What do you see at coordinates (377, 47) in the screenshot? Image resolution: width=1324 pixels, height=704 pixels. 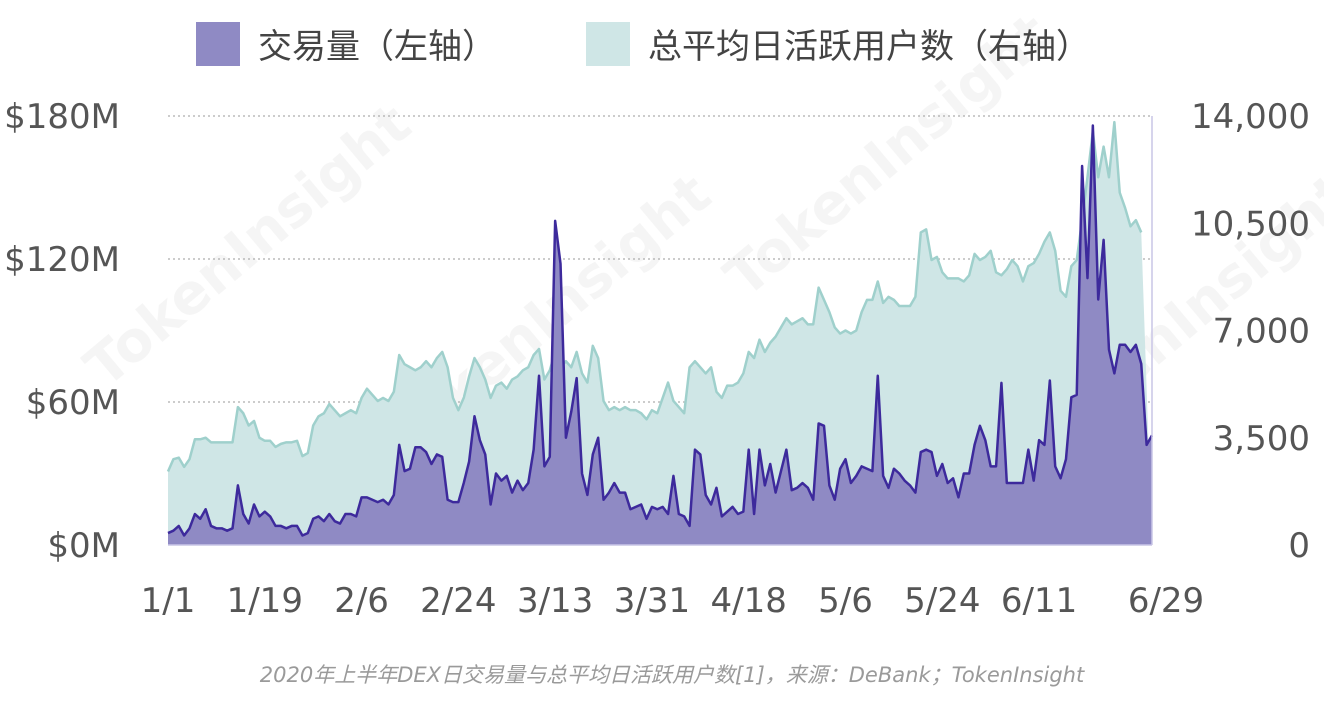 I see `legend-label-volume: 交易量（左轴）` at bounding box center [377, 47].